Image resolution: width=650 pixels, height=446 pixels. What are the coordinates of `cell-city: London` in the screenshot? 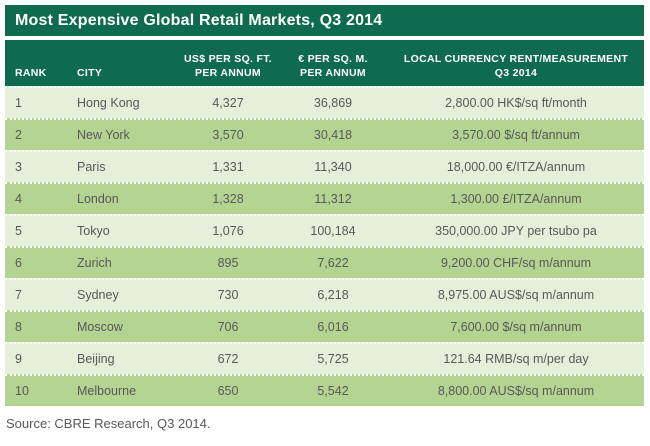 It's located at (98, 199).